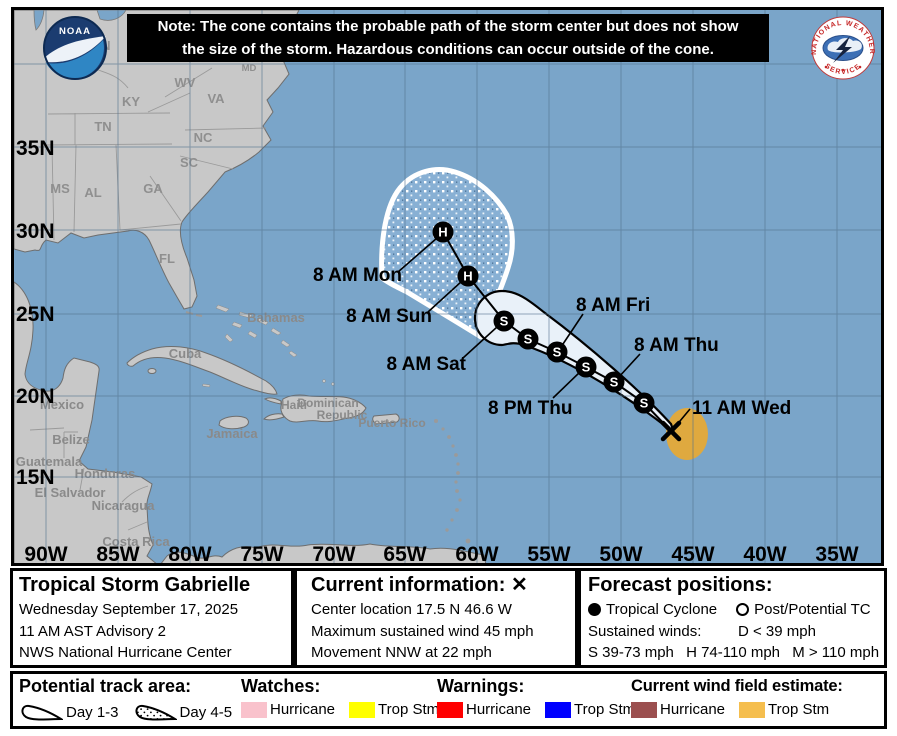 The width and height of the screenshot is (897, 736). Describe the element at coordinates (452, 481) in the screenshot. I see `lesser-antilles` at that location.